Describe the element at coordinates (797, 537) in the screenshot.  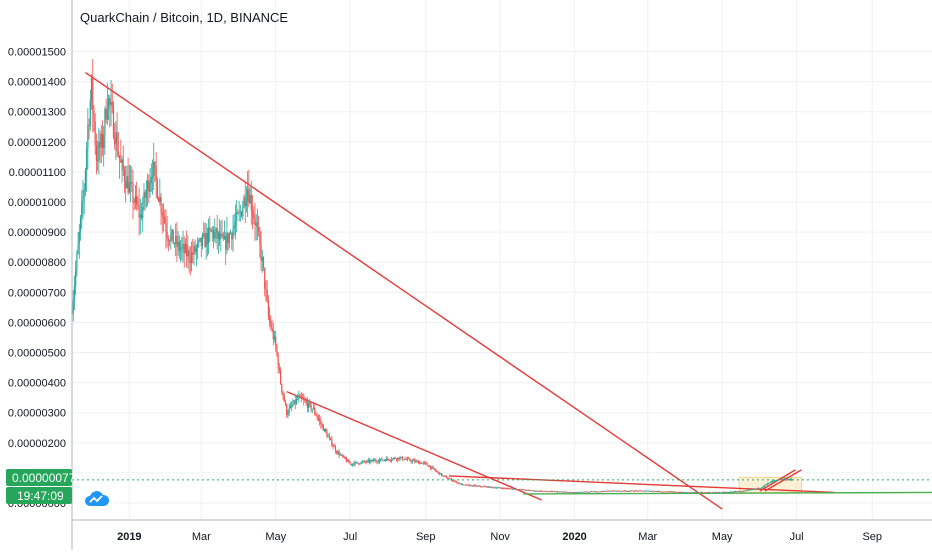
I see `x-tick-label: Jul` at that location.